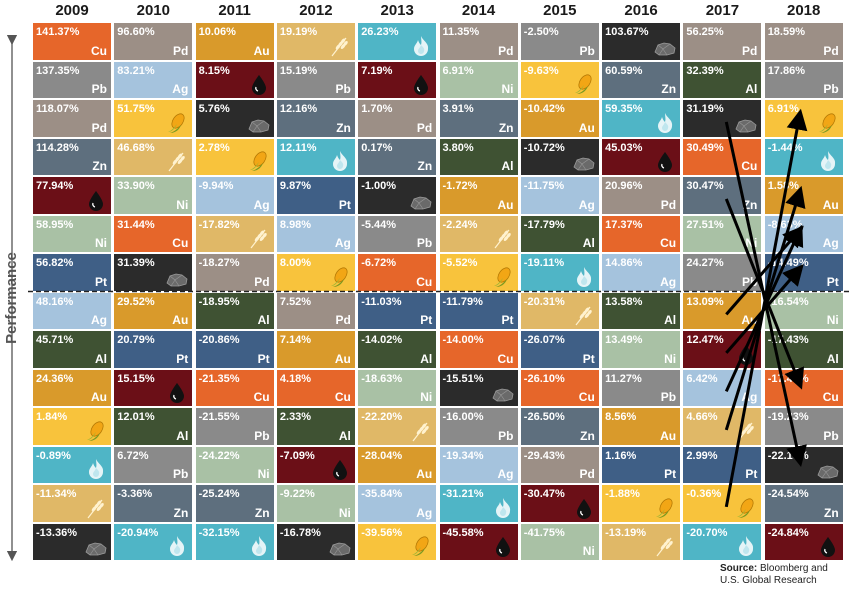 Image resolution: width=850 pixels, height=589 pixels. What do you see at coordinates (478, 541) in the screenshot?
I see `commodity-cell: -45.58%` at bounding box center [478, 541].